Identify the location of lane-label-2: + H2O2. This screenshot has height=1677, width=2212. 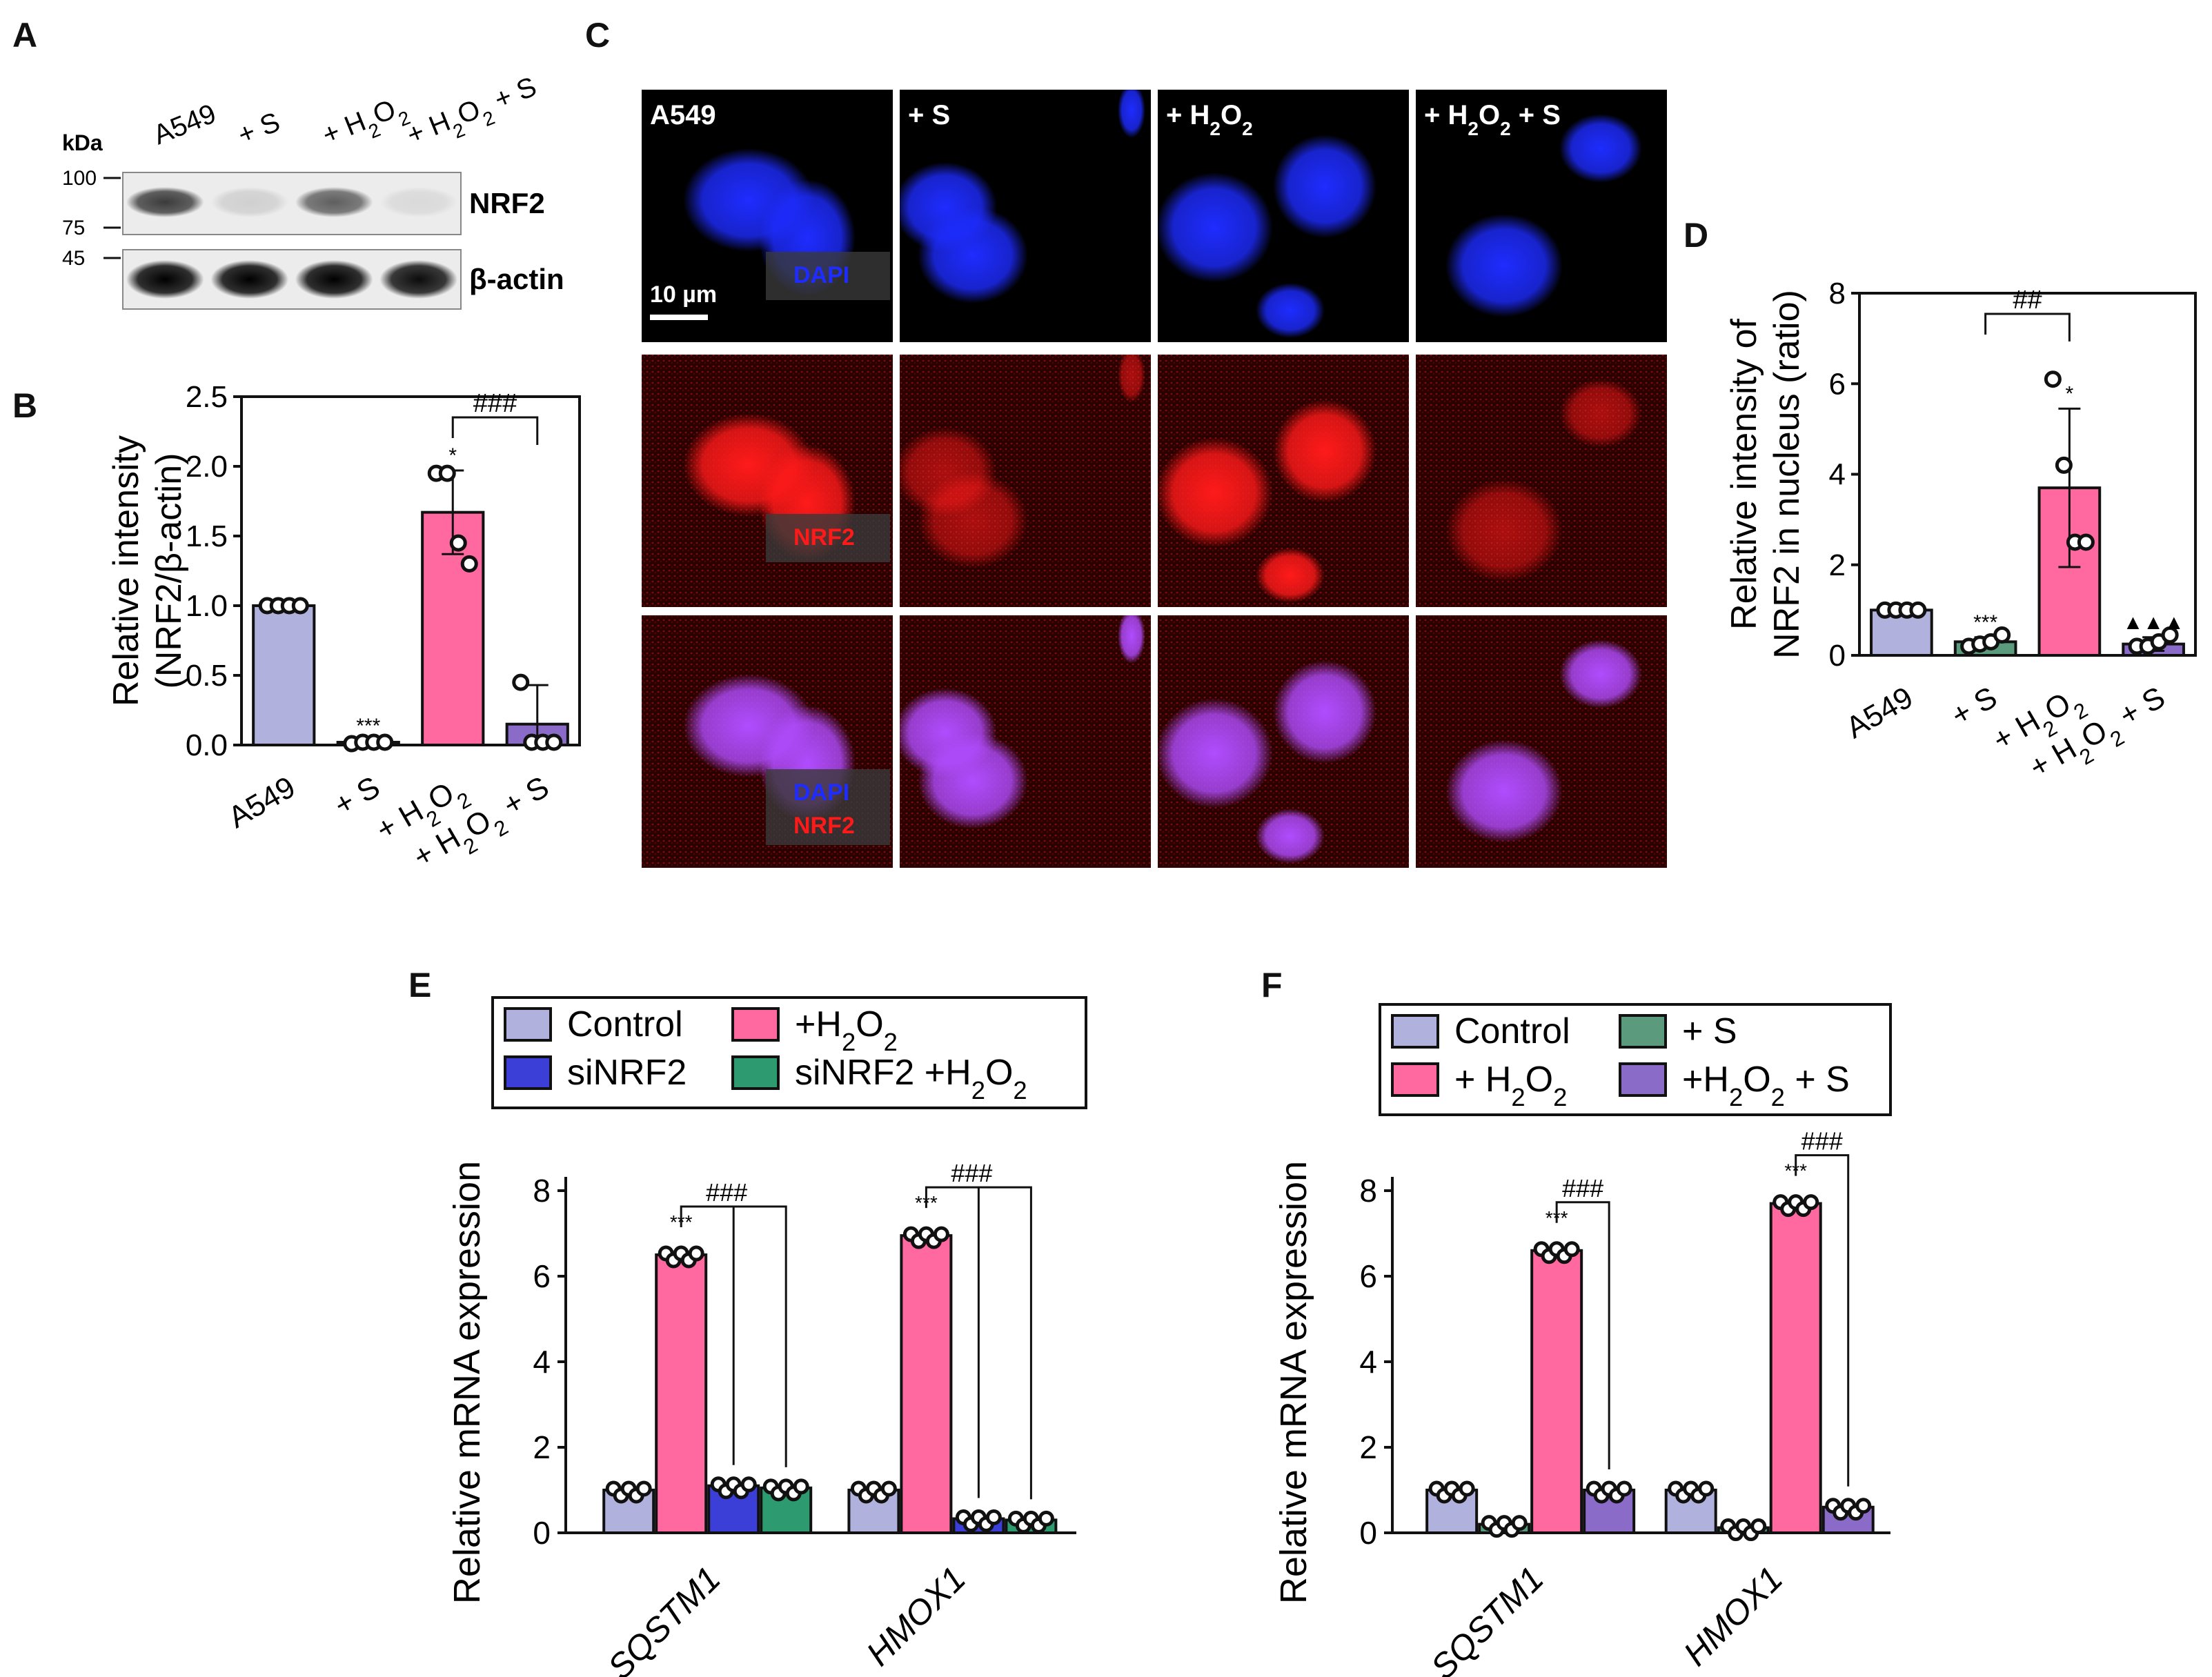
(366, 124).